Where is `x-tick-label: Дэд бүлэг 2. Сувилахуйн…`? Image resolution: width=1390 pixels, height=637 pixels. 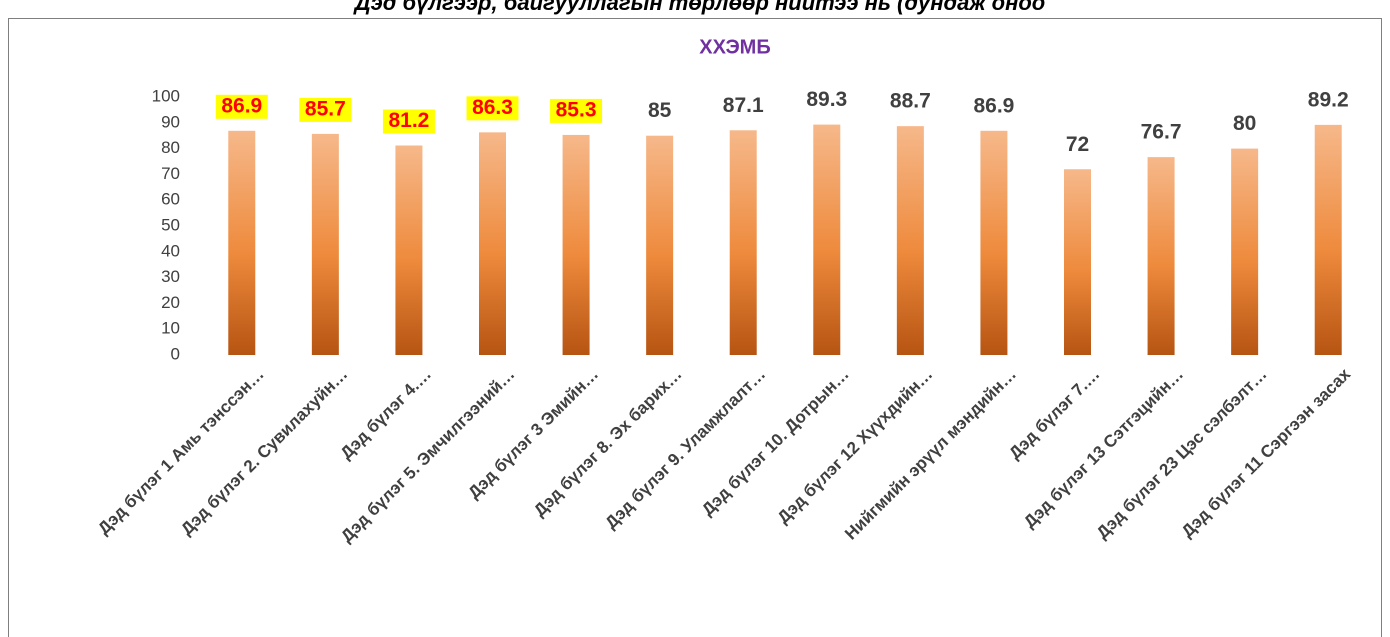
x-tick-label: Дэд бүлэг 2. Сувилахуйн… is located at coordinates (264, 452).